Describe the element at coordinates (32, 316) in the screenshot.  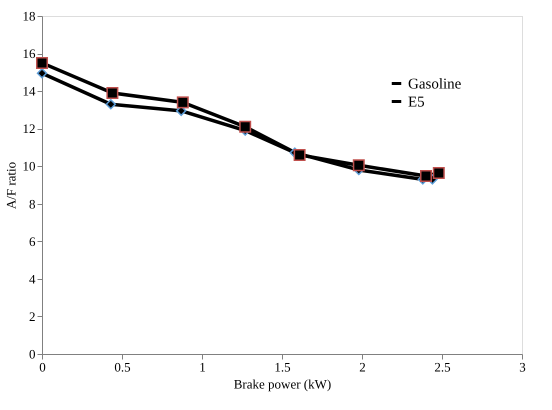
I see `y-tick-label: 2` at that location.